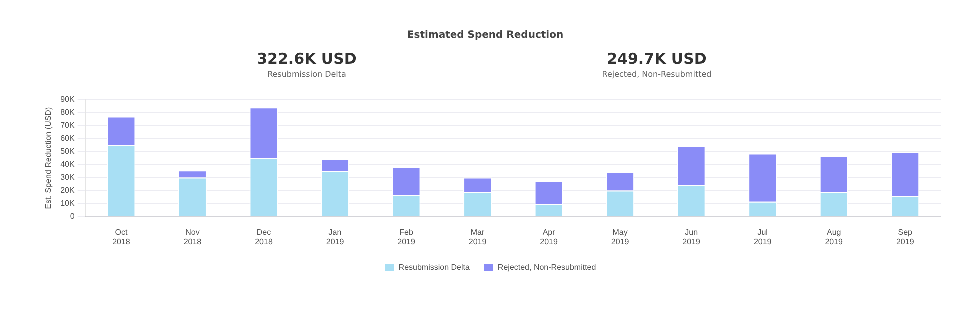 Image resolution: width=971 pixels, height=320 pixels. Describe the element at coordinates (307, 59) in the screenshot. I see `text: 322.6K USD` at that location.